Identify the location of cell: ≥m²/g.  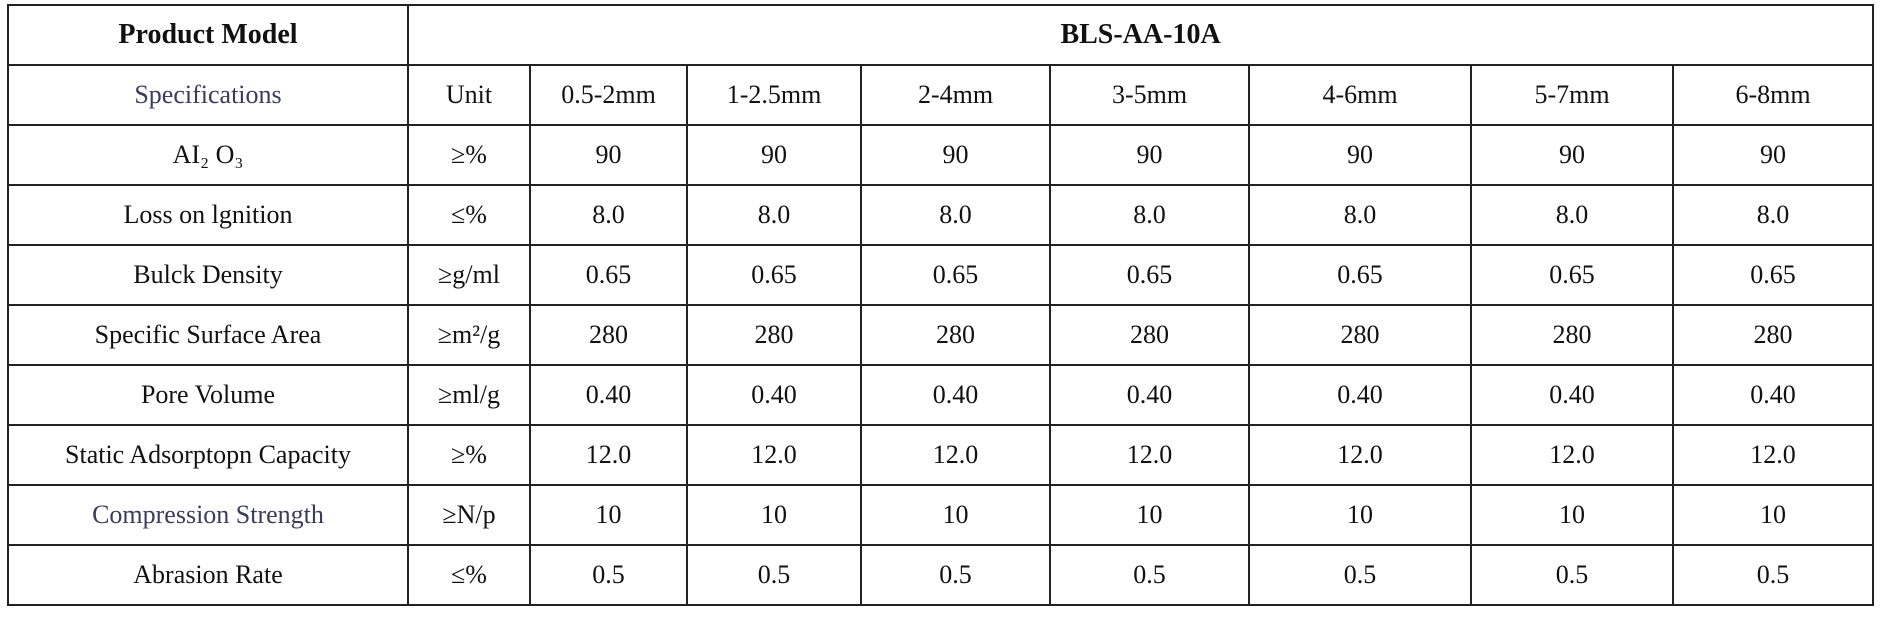
(469, 335).